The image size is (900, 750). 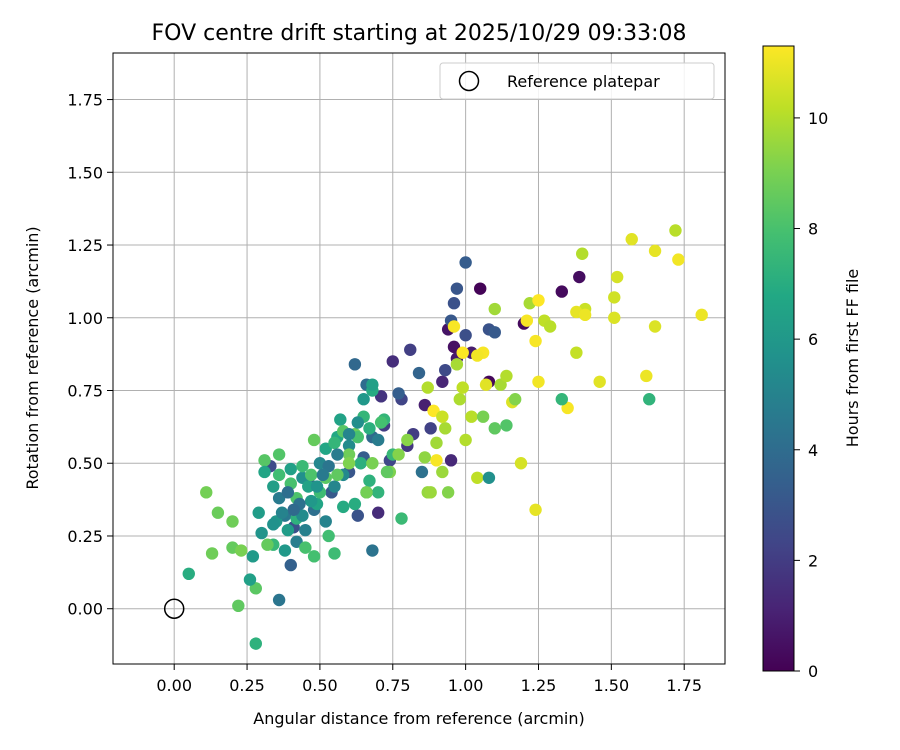 What do you see at coordinates (418, 718) in the screenshot?
I see `x-axis-label: Angular distance from reference (arcmin)` at bounding box center [418, 718].